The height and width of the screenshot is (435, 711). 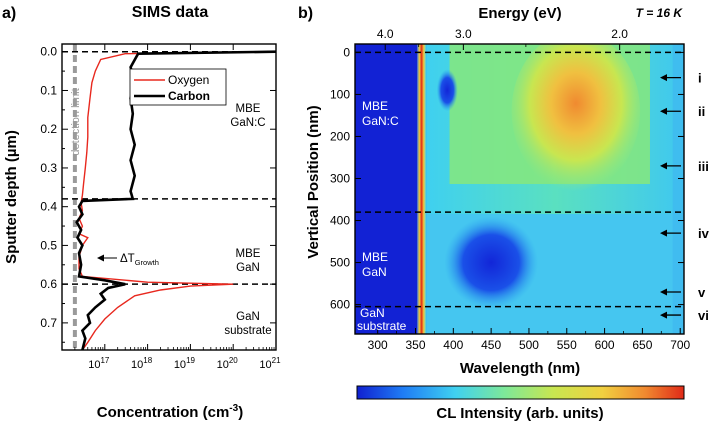 I want to click on cl-y-axis-label: Vertical Position (nm), so click(x=313, y=181).